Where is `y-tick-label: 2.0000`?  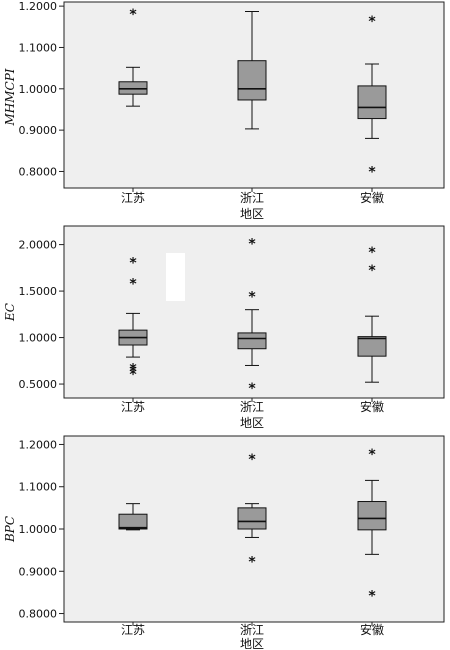
y-tick-label: 2.0000 is located at coordinates (38, 245).